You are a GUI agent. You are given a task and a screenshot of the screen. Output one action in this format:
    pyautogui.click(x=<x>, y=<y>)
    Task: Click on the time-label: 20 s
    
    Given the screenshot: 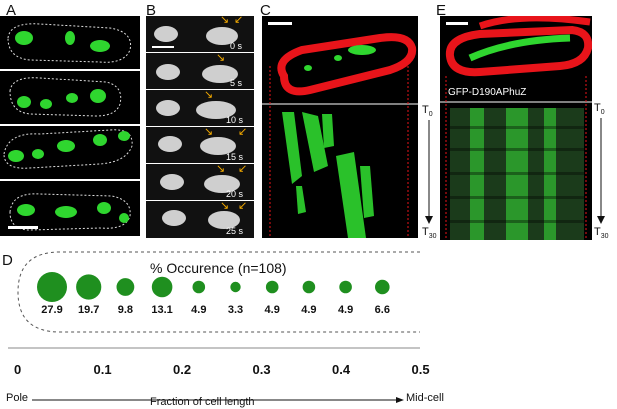 What is the action you would take?
    pyautogui.click(x=235, y=194)
    